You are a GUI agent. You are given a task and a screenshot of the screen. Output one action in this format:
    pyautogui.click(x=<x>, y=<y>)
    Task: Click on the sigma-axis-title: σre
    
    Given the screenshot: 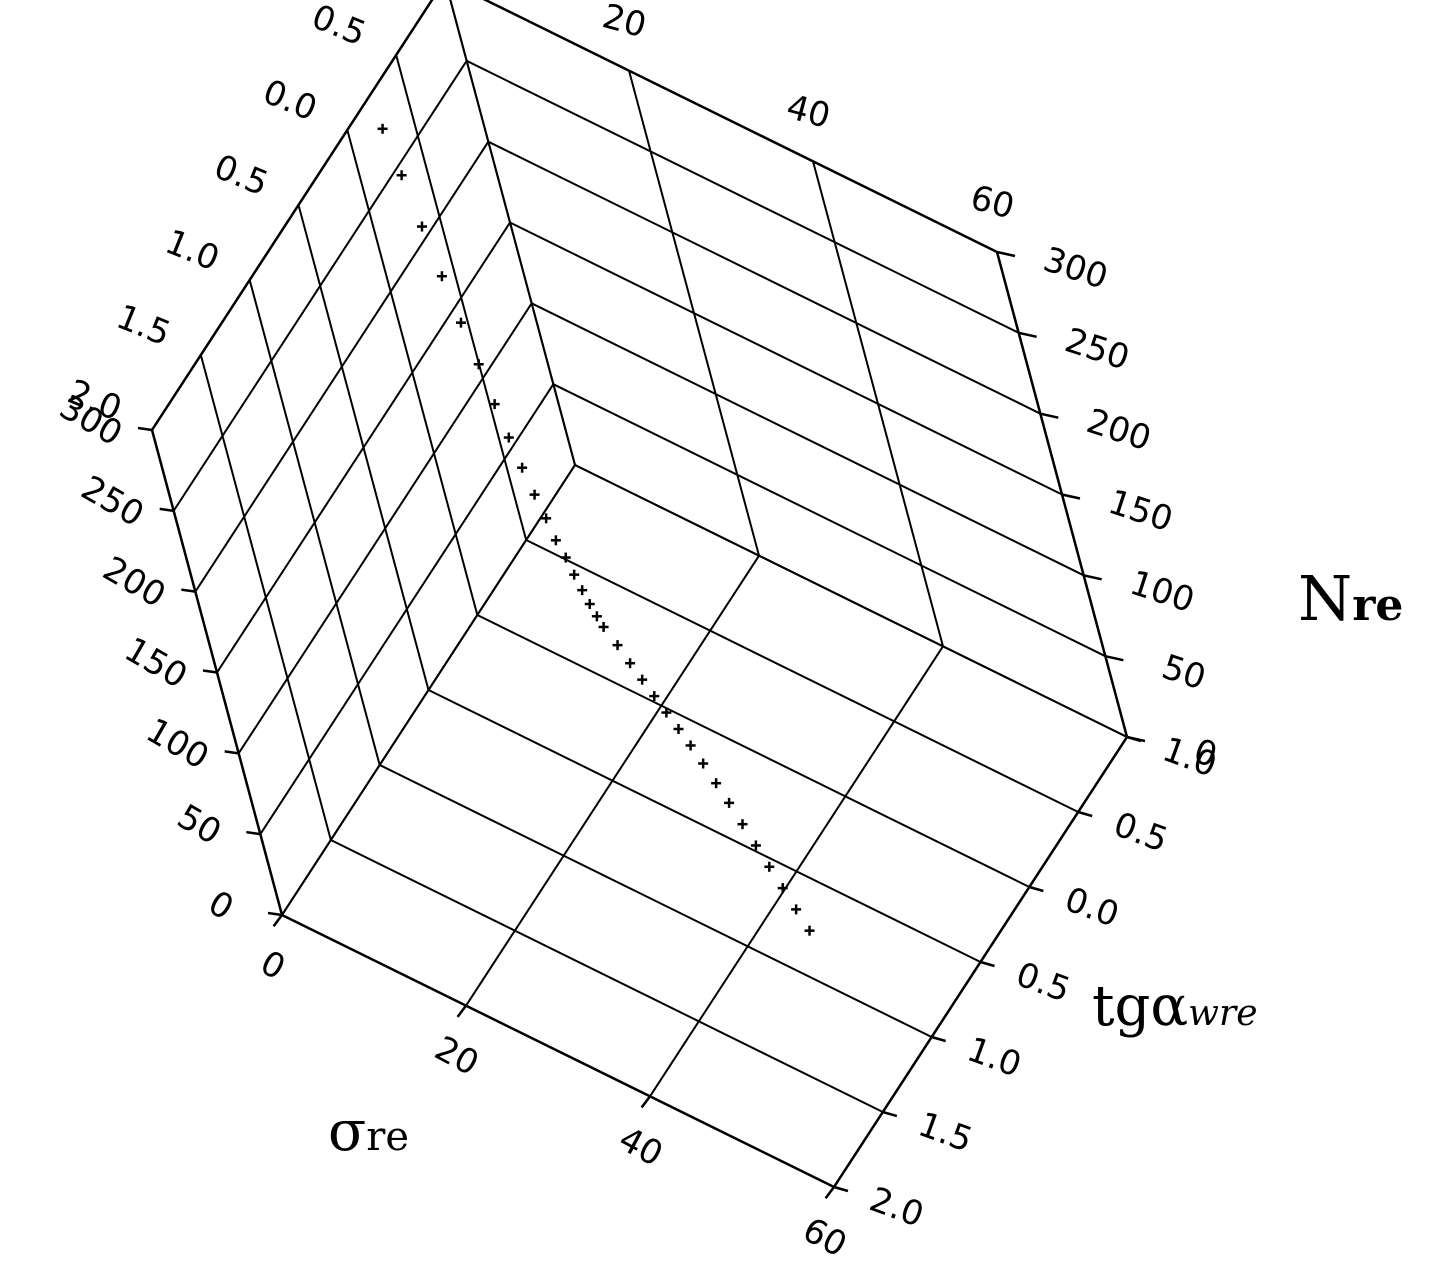 What is the action you would take?
    pyautogui.click(x=368, y=1131)
    